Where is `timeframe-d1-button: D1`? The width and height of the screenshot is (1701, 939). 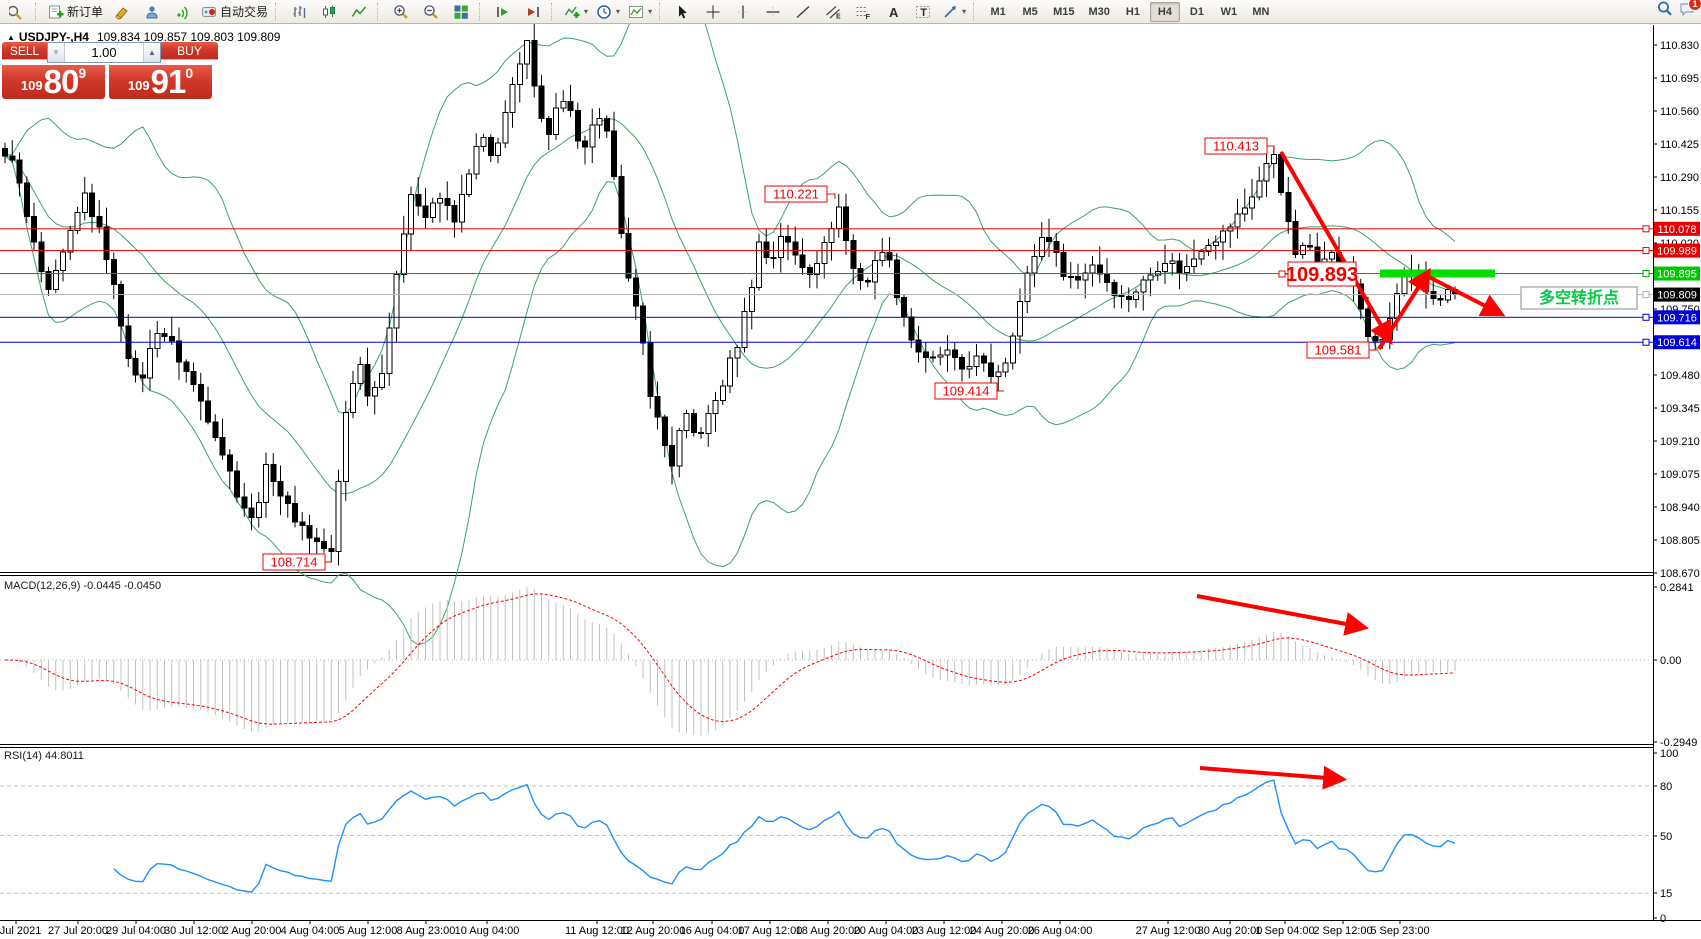
timeframe-d1-button: D1 is located at coordinates (1196, 11).